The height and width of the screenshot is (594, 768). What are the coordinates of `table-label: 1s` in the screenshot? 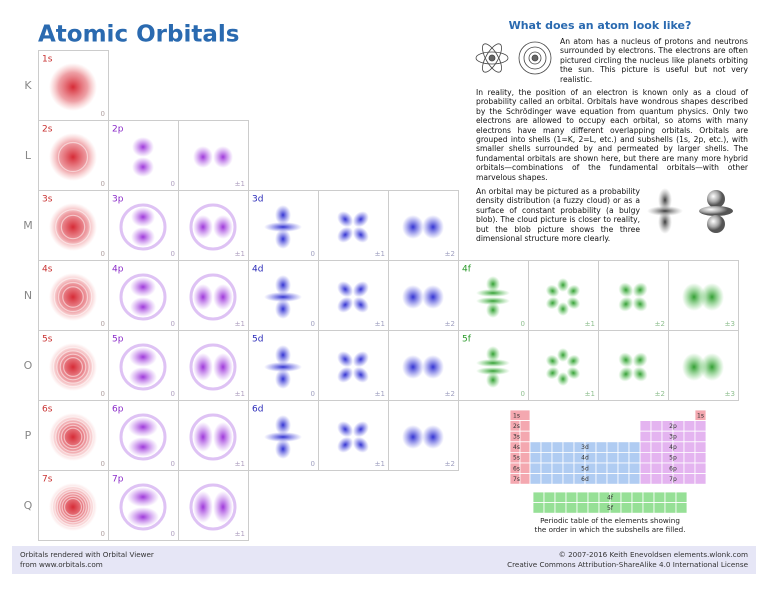 It's located at (700, 415).